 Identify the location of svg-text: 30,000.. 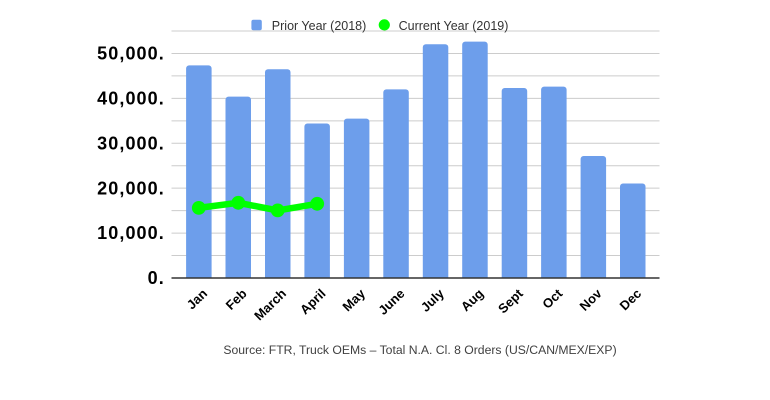
(131, 143).